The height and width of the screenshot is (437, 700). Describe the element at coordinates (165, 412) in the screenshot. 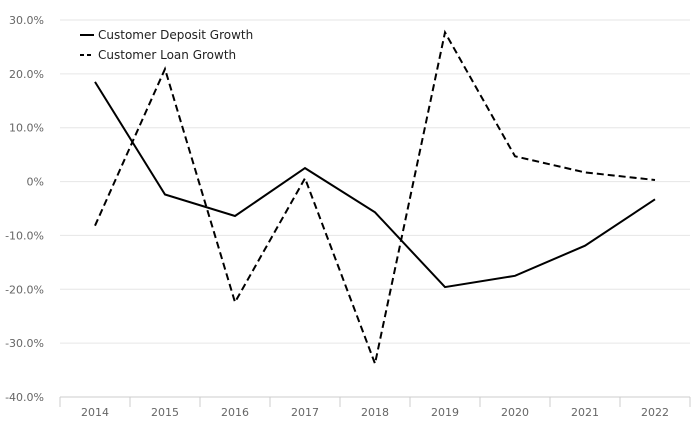

I see `x-tick-label: 2015` at that location.